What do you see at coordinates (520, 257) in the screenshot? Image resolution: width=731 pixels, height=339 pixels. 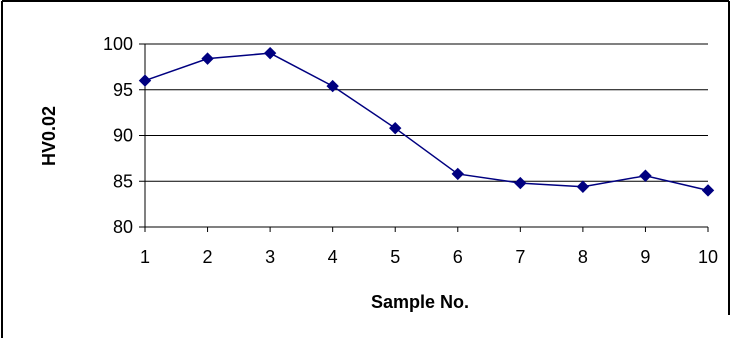 I see `x-tick-label: 7` at bounding box center [520, 257].